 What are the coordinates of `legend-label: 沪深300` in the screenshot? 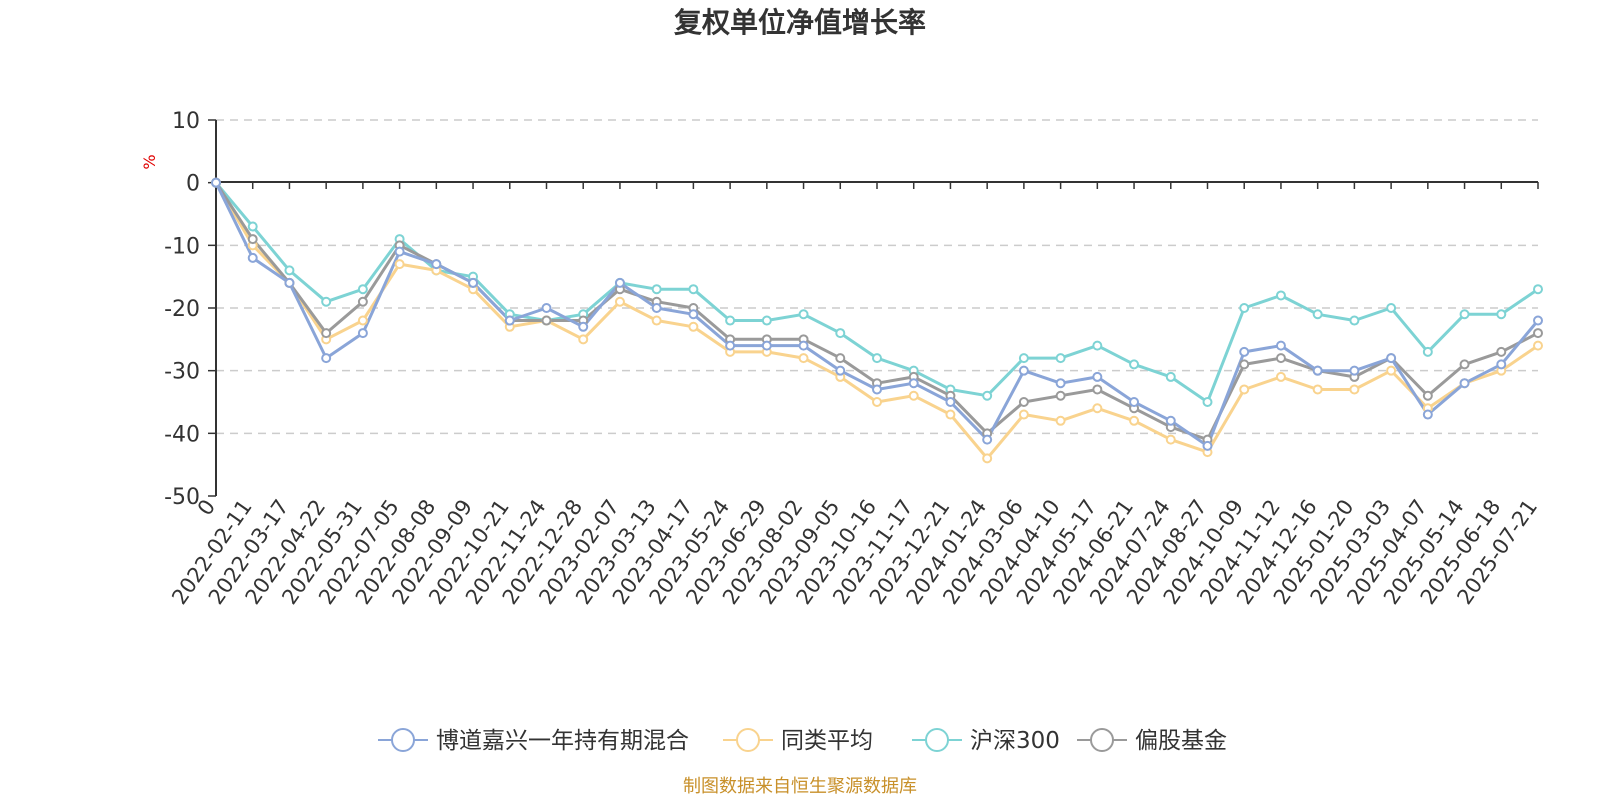 It's located at (1015, 741).